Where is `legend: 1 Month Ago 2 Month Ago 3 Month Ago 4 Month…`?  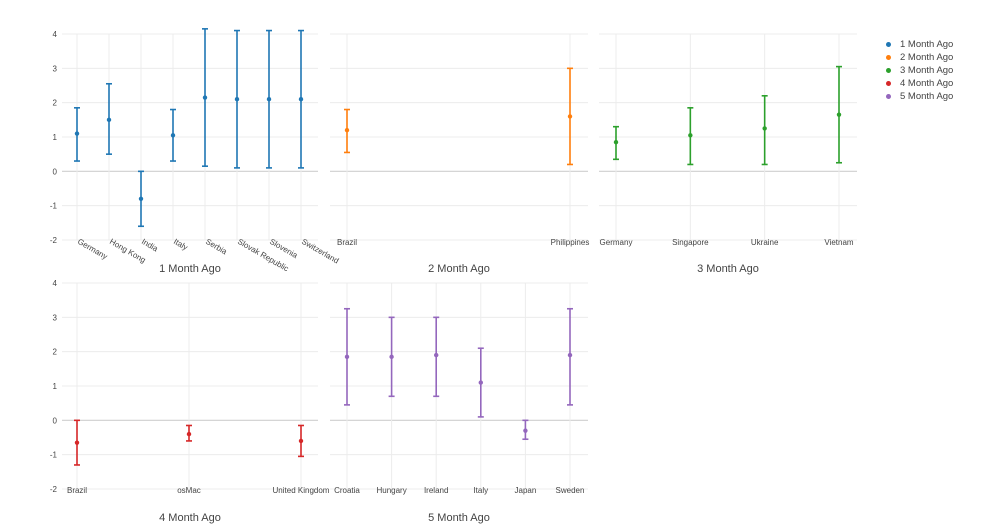
legend: 1 Month Ago 2 Month Ago 3 Month Ago 4 Month… is located at coordinates (918, 70).